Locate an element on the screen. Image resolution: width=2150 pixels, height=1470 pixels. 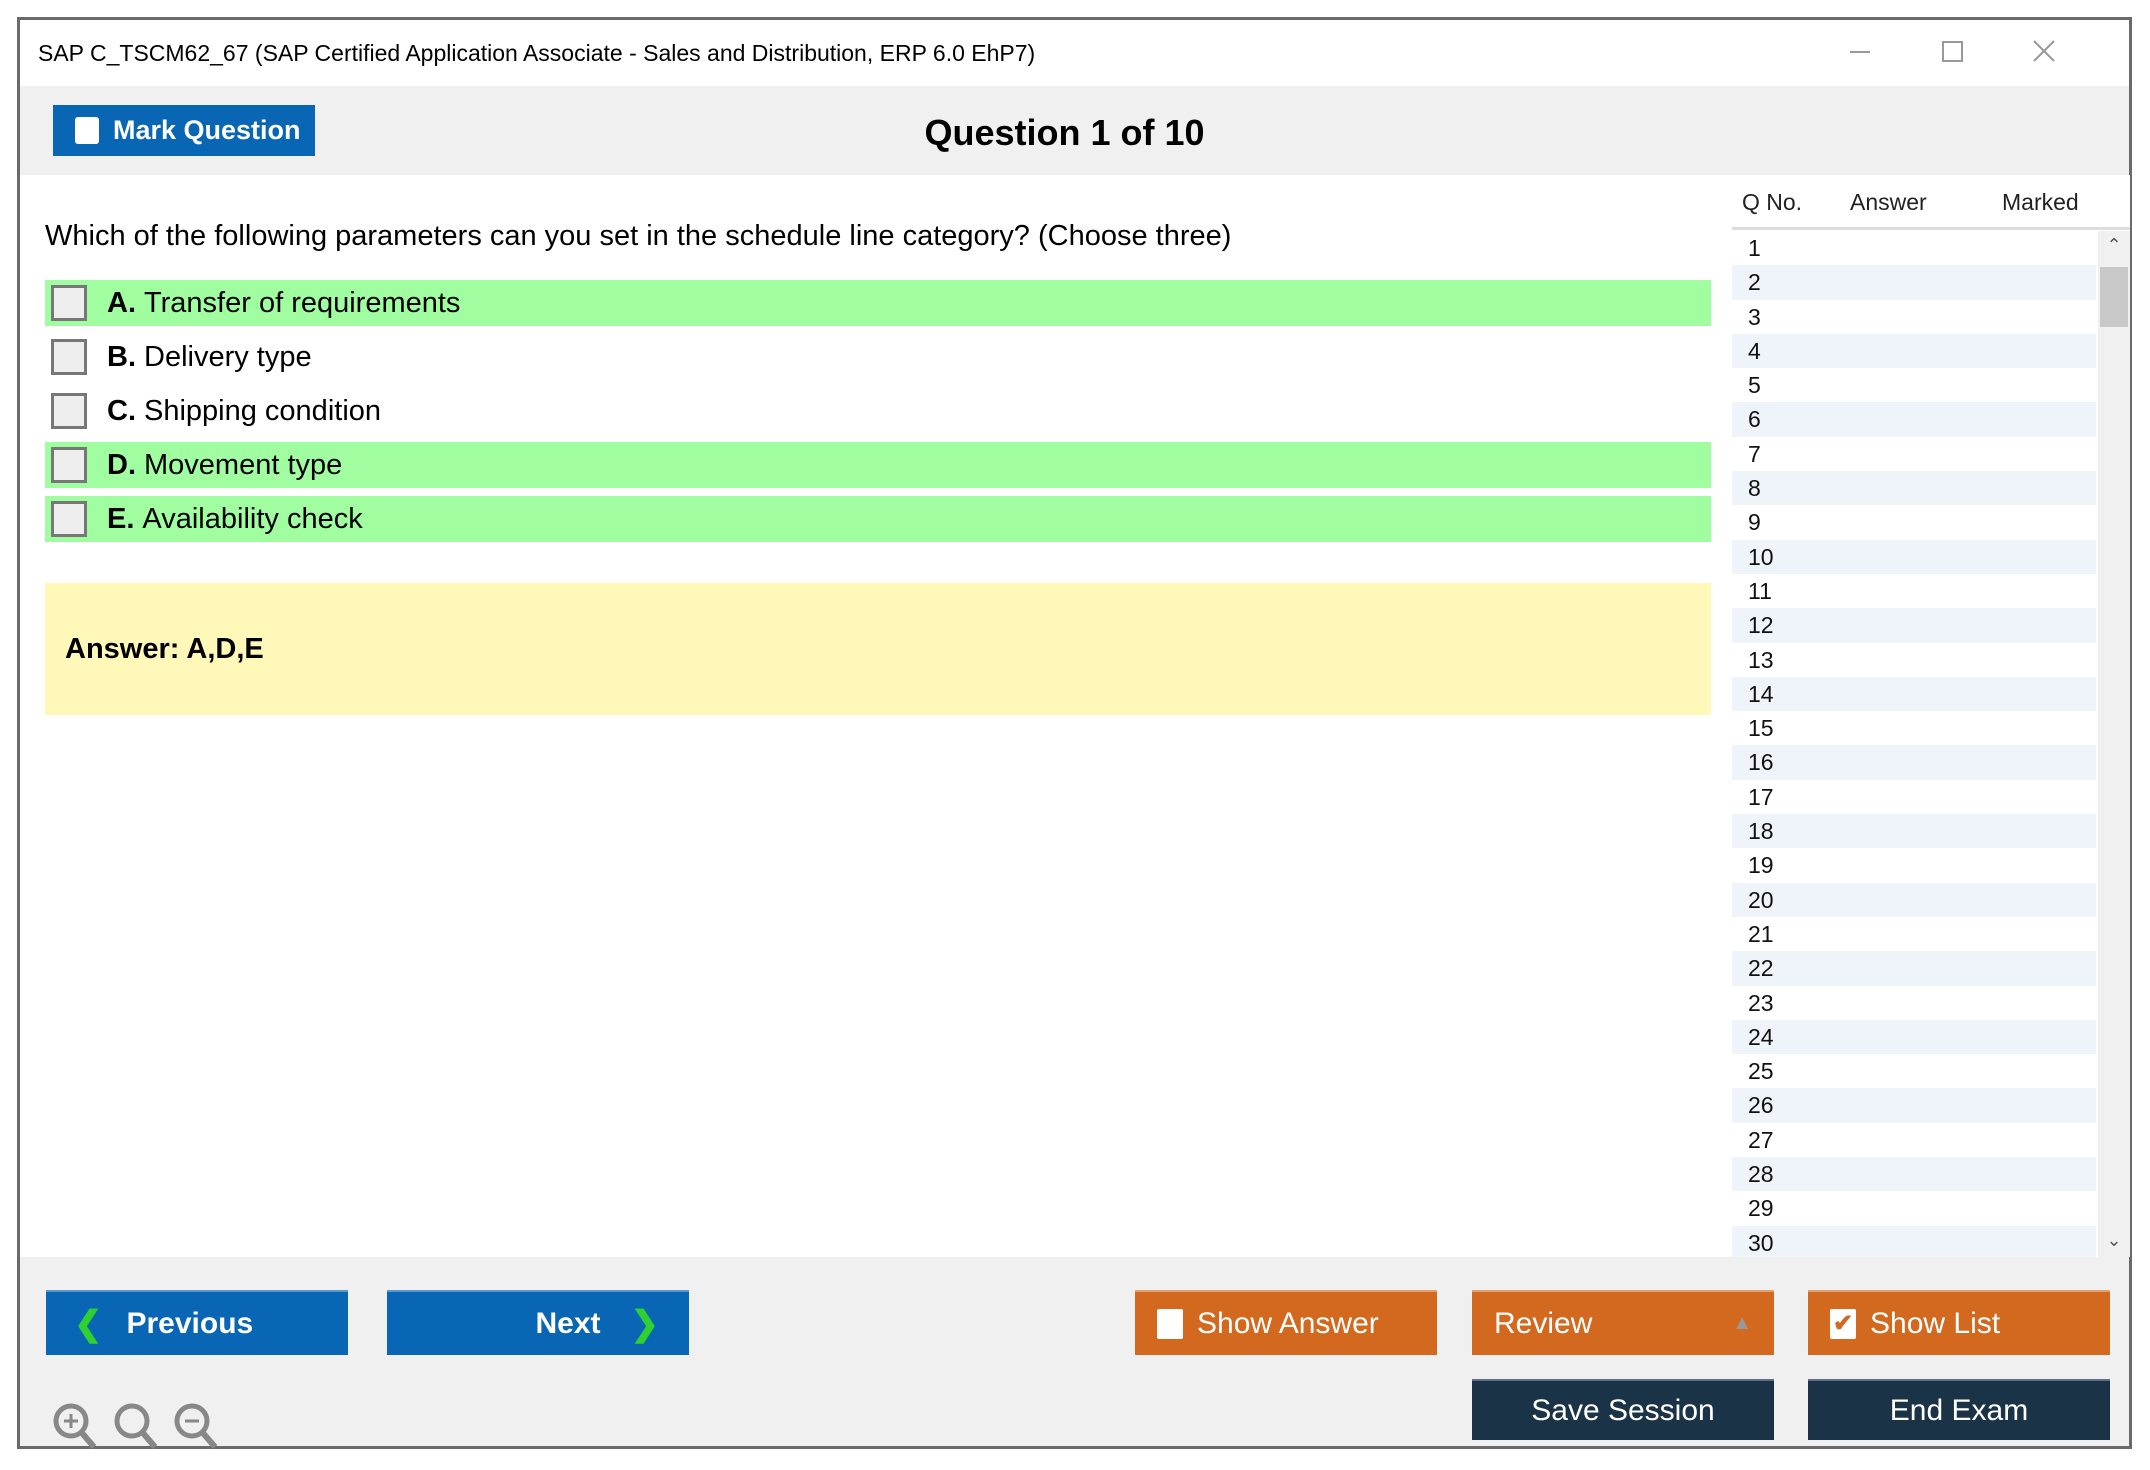
previous-label: Previous is located at coordinates (190, 1323).